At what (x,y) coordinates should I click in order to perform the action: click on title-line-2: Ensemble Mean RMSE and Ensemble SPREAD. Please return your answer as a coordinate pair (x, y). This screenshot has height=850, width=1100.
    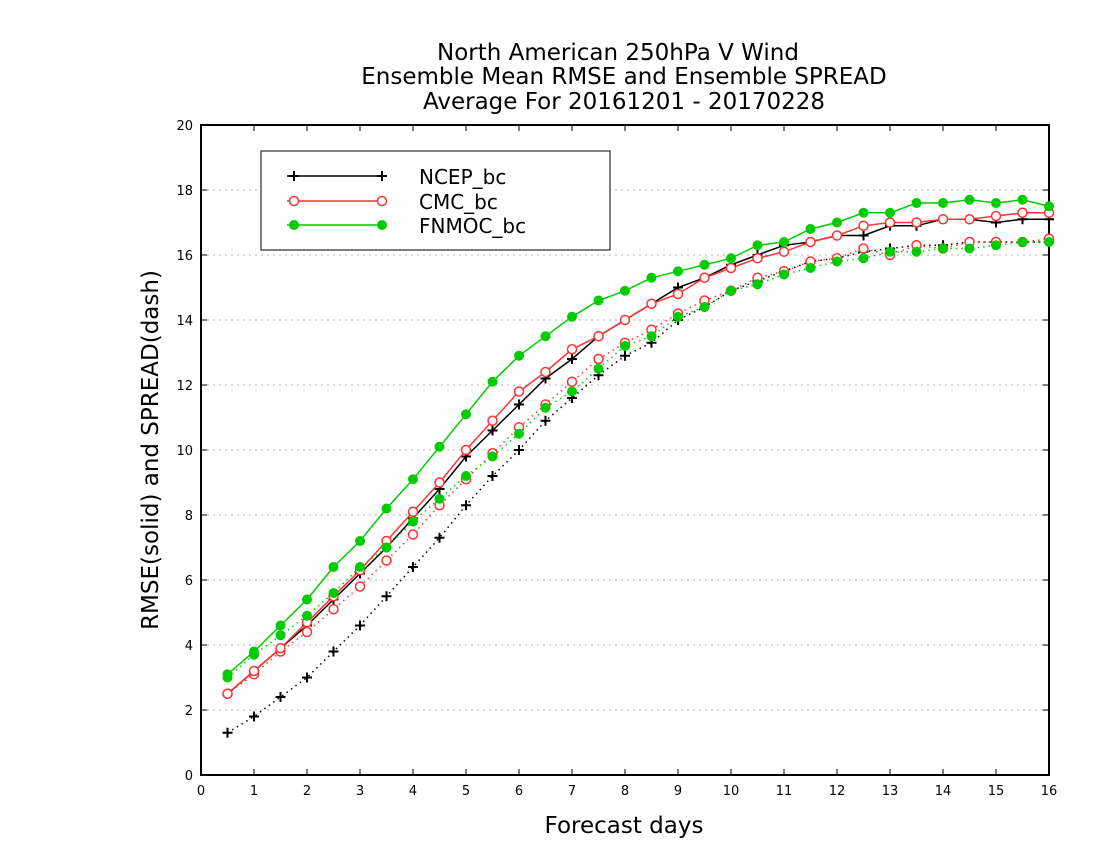
    Looking at the image, I should click on (623, 77).